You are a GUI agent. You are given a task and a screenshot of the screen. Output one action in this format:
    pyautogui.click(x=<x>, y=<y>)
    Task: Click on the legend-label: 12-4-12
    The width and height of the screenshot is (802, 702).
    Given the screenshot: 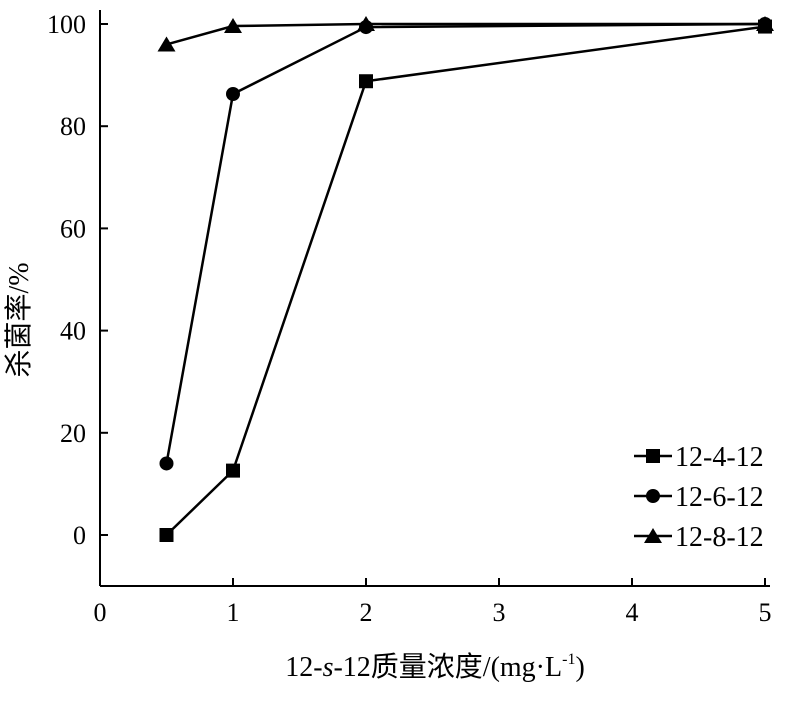 What is the action you would take?
    pyautogui.click(x=719, y=457)
    